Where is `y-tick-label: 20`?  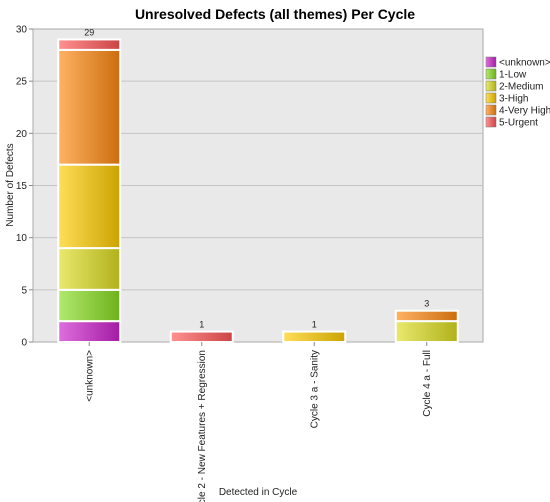 y-tick-label: 20 is located at coordinates (22, 134).